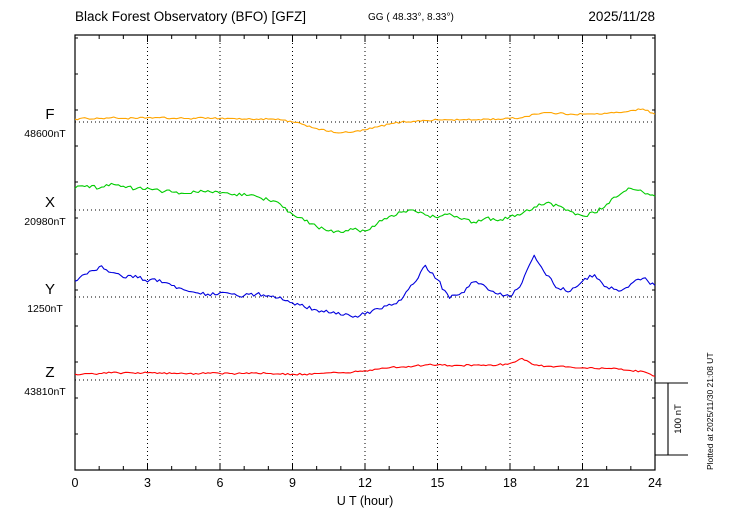 The image size is (730, 520). I want to click on x-tick-label: 3, so click(147, 483).